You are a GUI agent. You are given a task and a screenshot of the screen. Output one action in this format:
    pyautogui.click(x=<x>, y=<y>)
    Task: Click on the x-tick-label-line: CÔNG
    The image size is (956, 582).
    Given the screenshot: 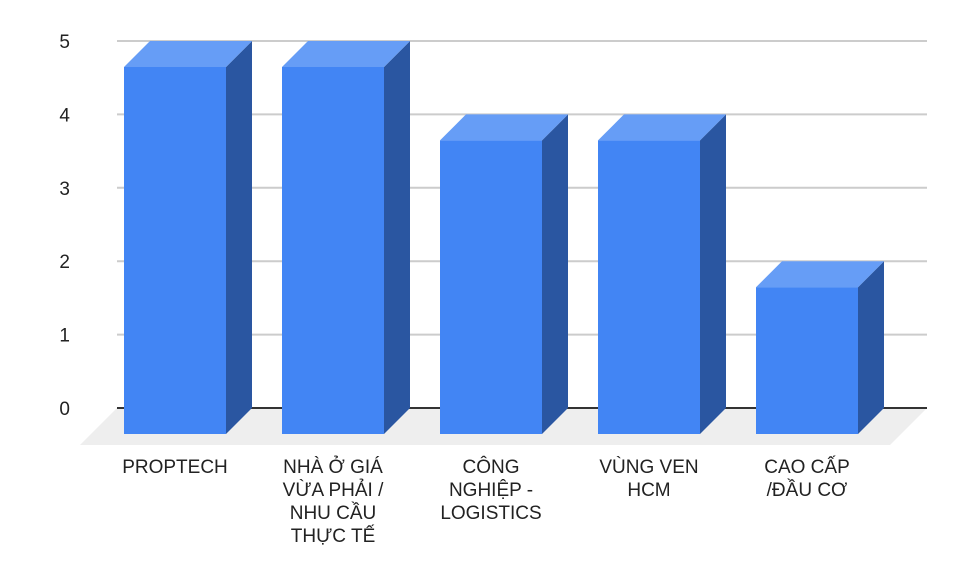 What is the action you would take?
    pyautogui.click(x=491, y=467)
    